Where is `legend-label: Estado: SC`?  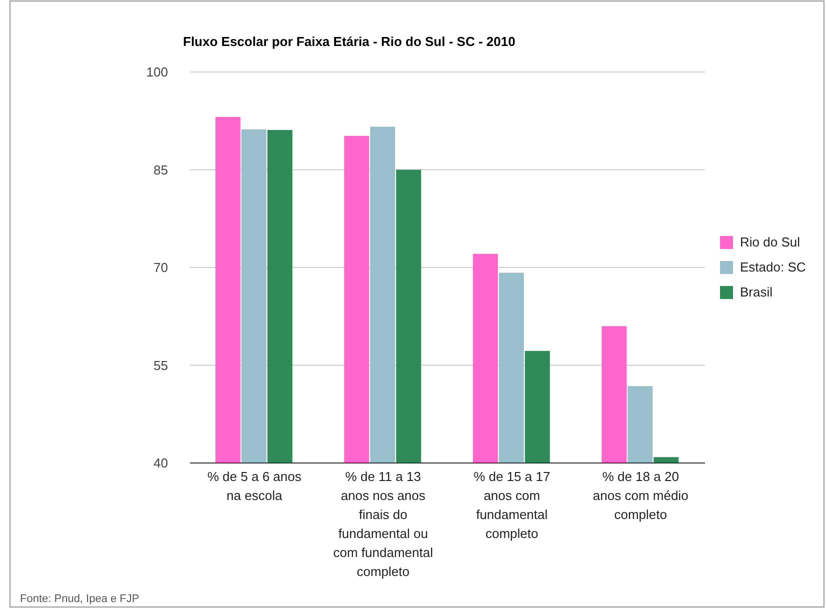 legend-label: Estado: SC is located at coordinates (773, 267).